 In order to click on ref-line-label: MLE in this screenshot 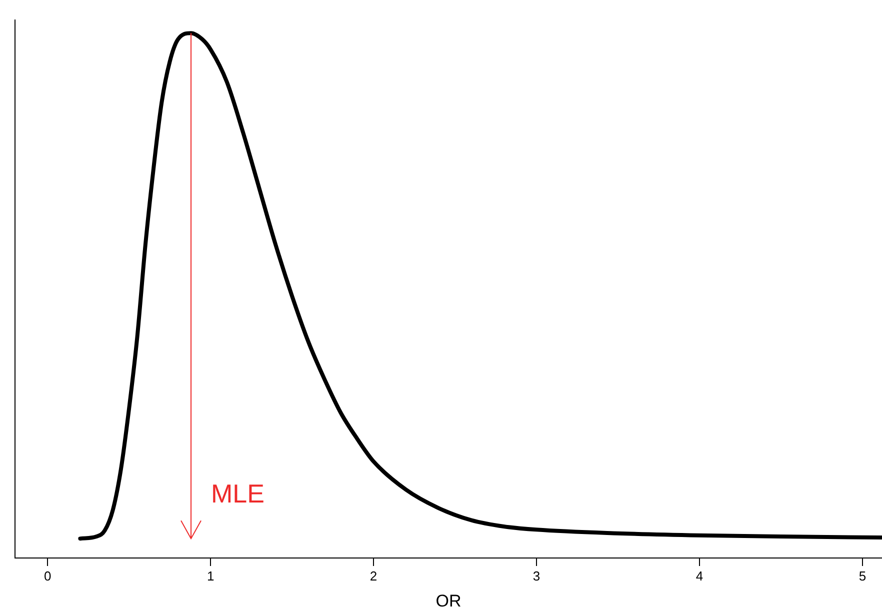, I will do `click(237, 493)`.